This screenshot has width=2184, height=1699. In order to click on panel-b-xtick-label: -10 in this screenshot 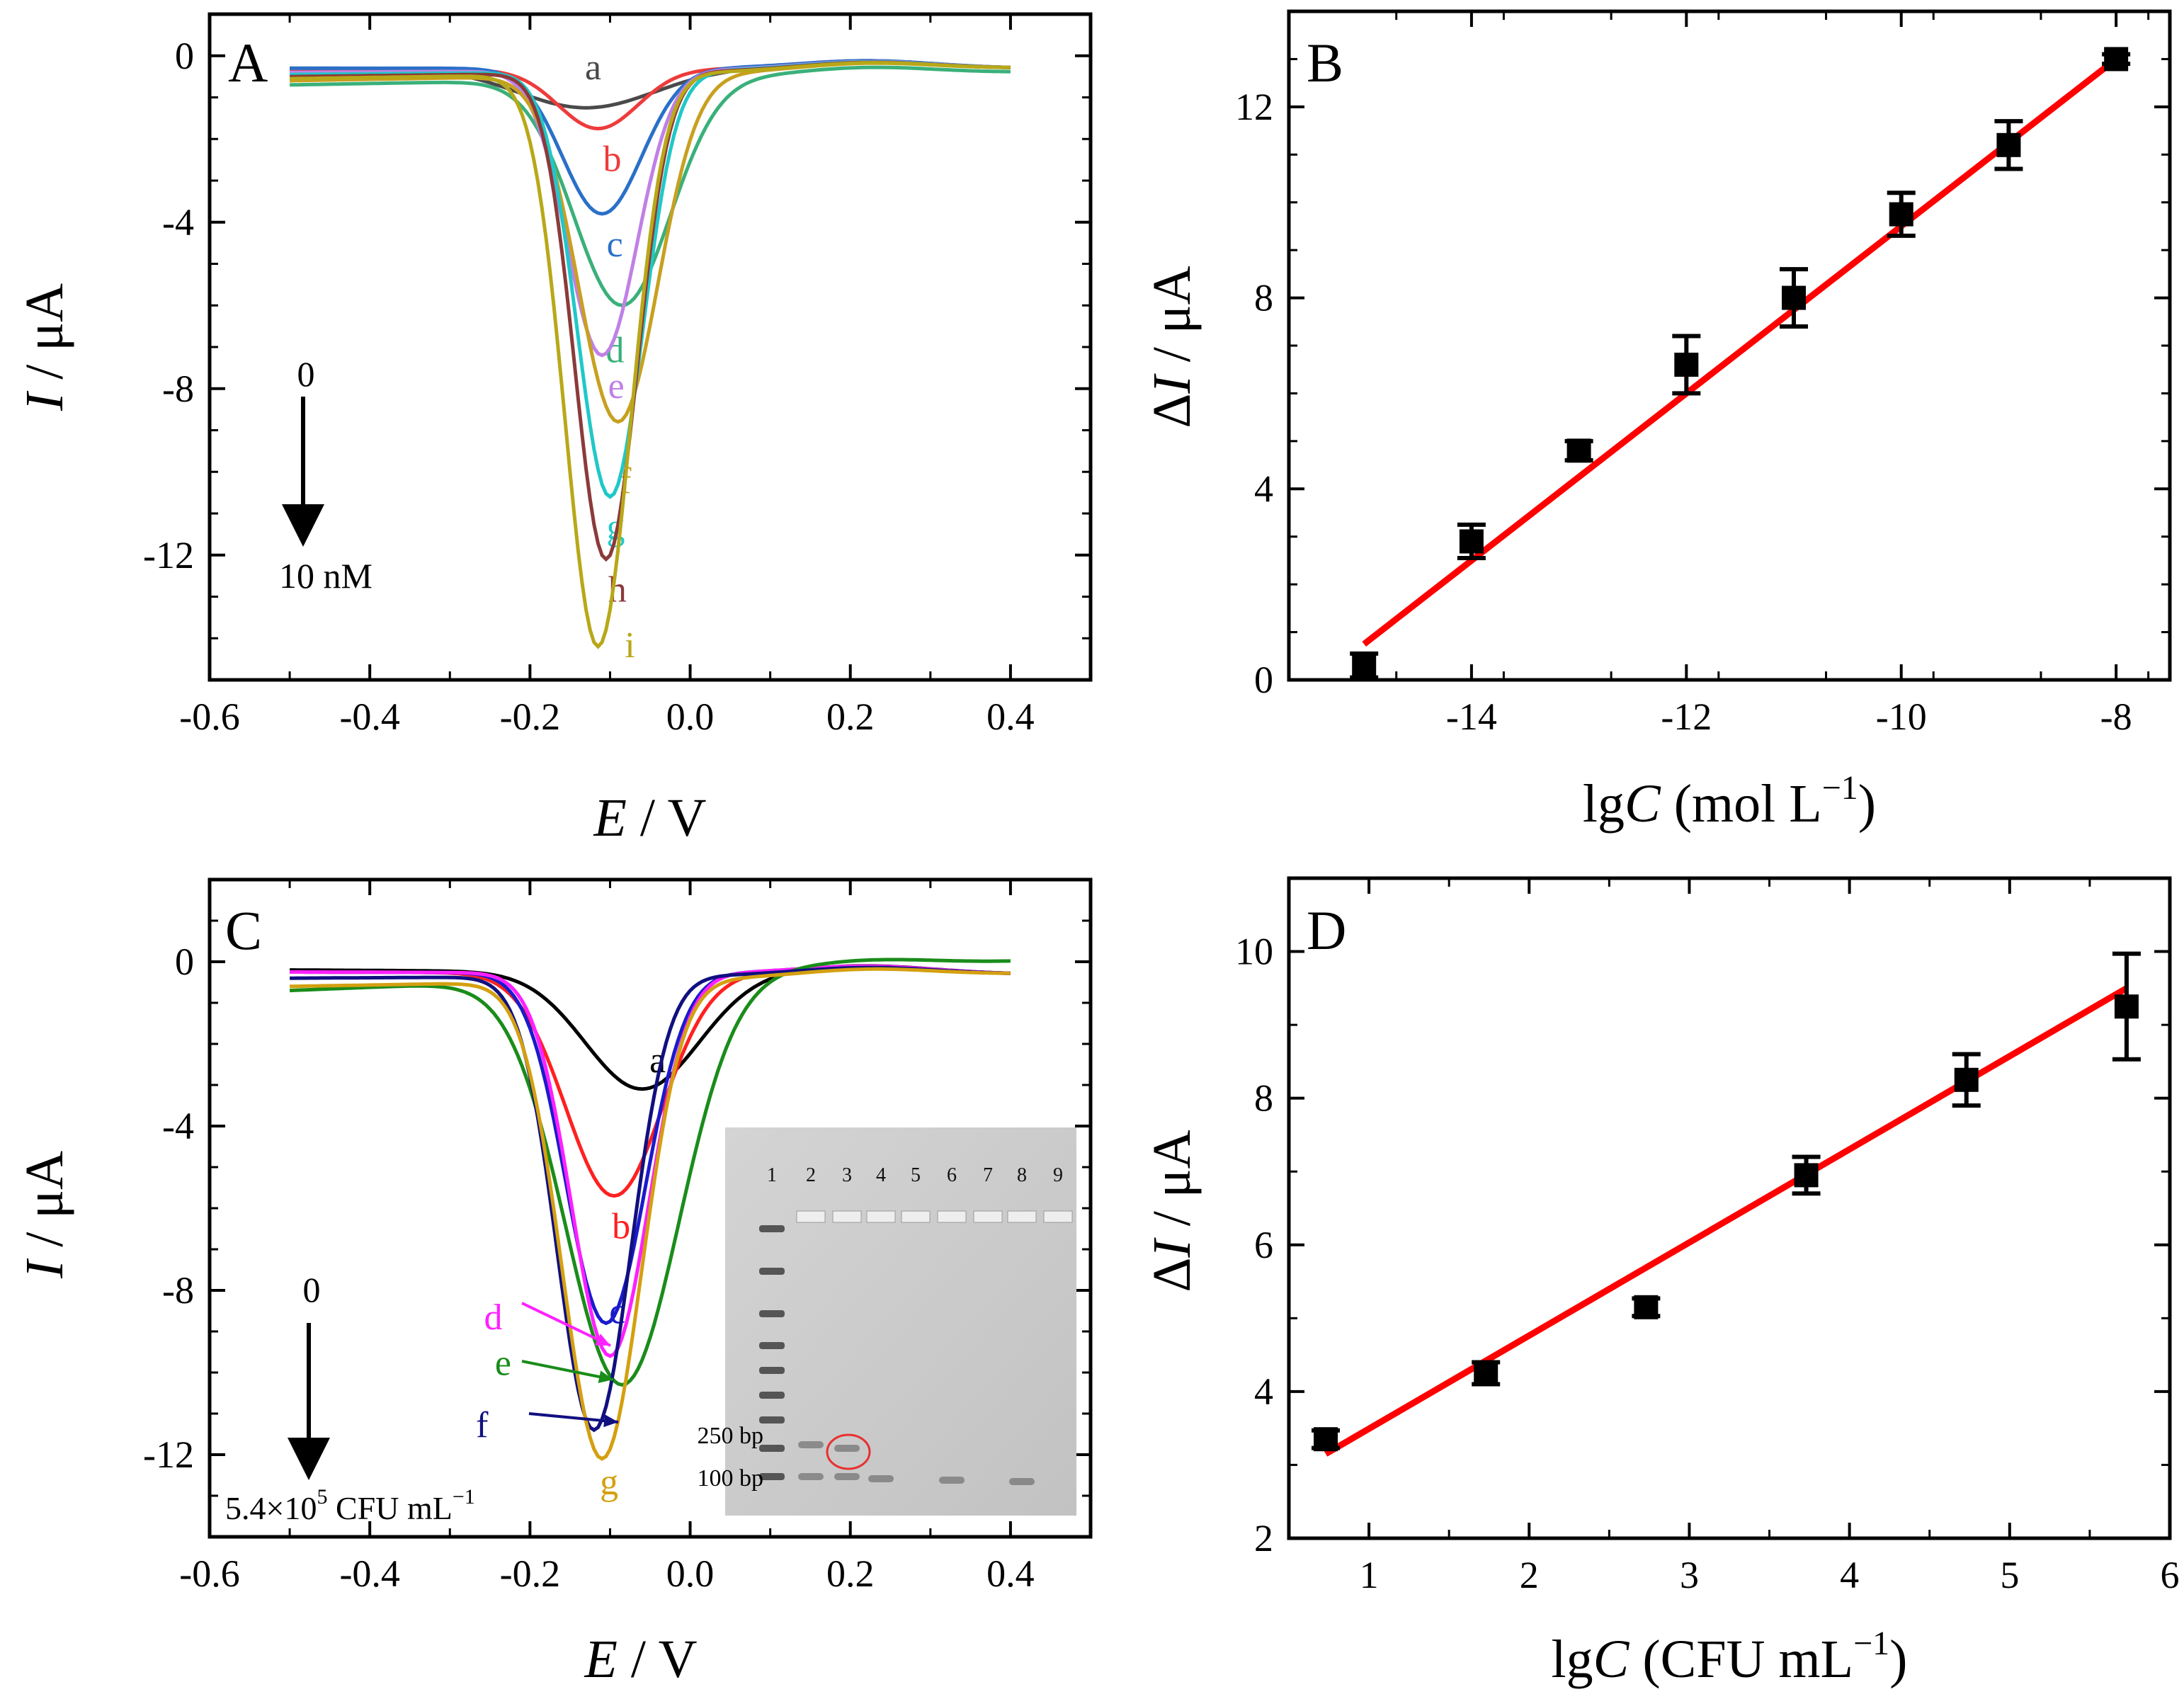, I will do `click(1902, 716)`.